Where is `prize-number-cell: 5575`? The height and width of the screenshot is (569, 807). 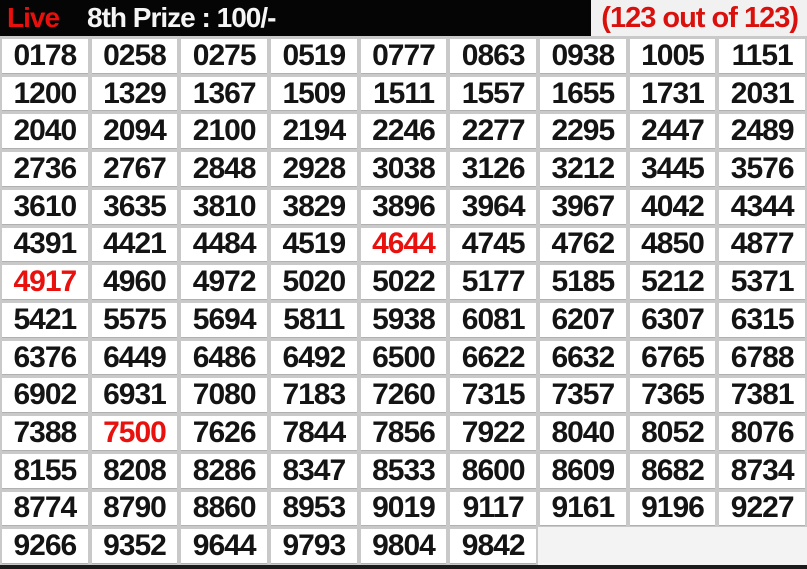
prize-number-cell: 5575 is located at coordinates (134, 320).